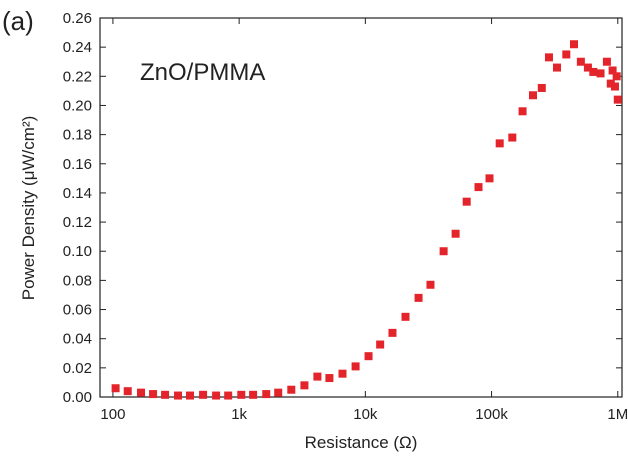 The height and width of the screenshot is (467, 628). What do you see at coordinates (112, 414) in the screenshot?
I see `x-tick-label: 100` at bounding box center [112, 414].